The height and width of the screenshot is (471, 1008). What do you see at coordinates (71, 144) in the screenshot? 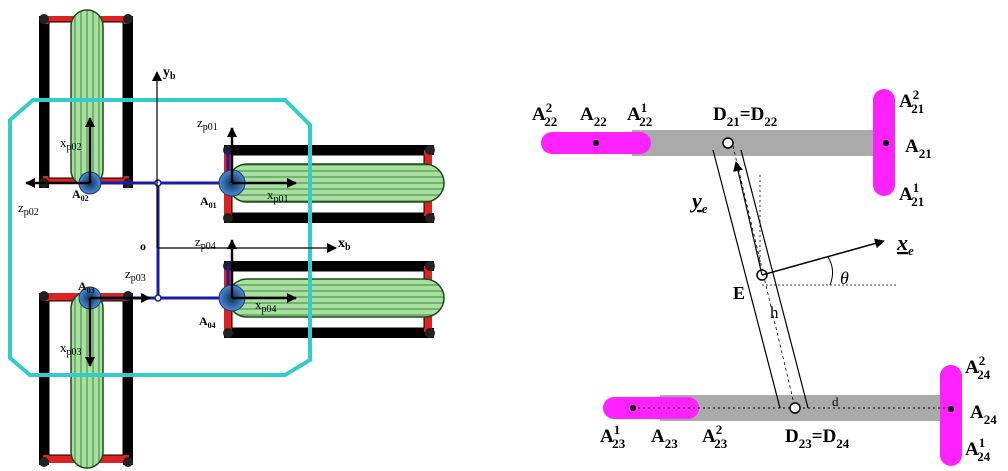
I see `xp02-label: xp02` at bounding box center [71, 144].